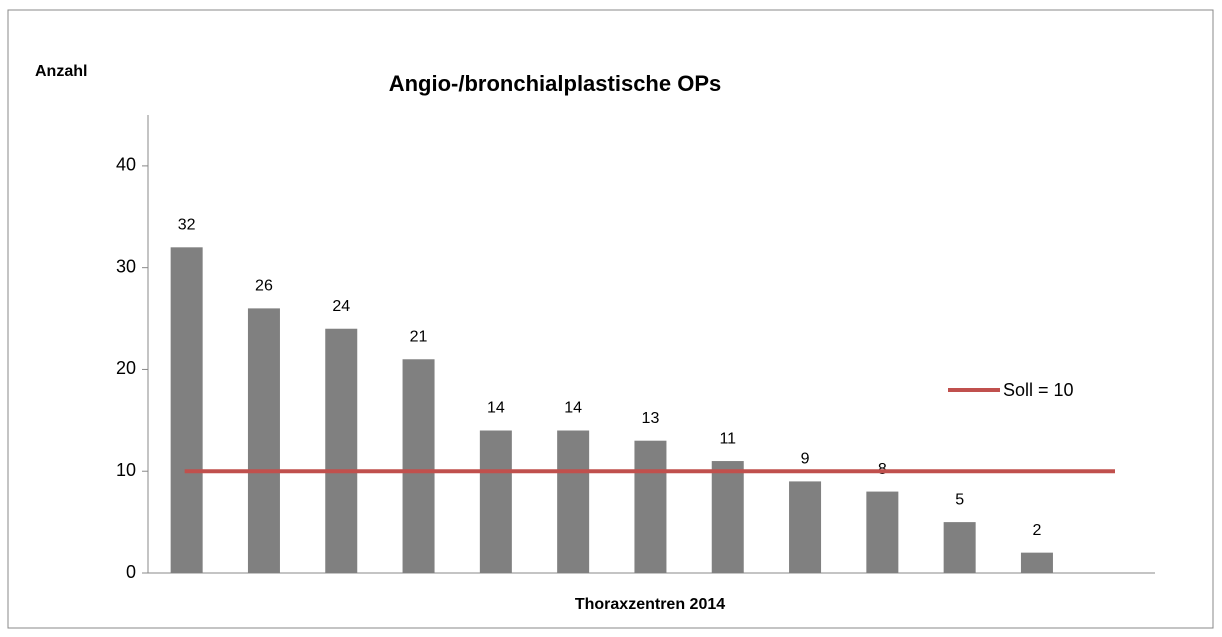 This screenshot has width=1222, height=637. Describe the element at coordinates (187, 225) in the screenshot. I see `data-label: 32` at that location.